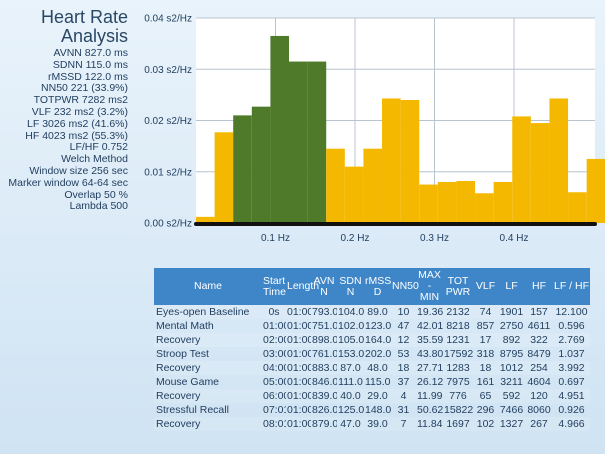 The image size is (605, 454). What do you see at coordinates (485, 286) in the screenshot?
I see `column-header: VLF` at bounding box center [485, 286].